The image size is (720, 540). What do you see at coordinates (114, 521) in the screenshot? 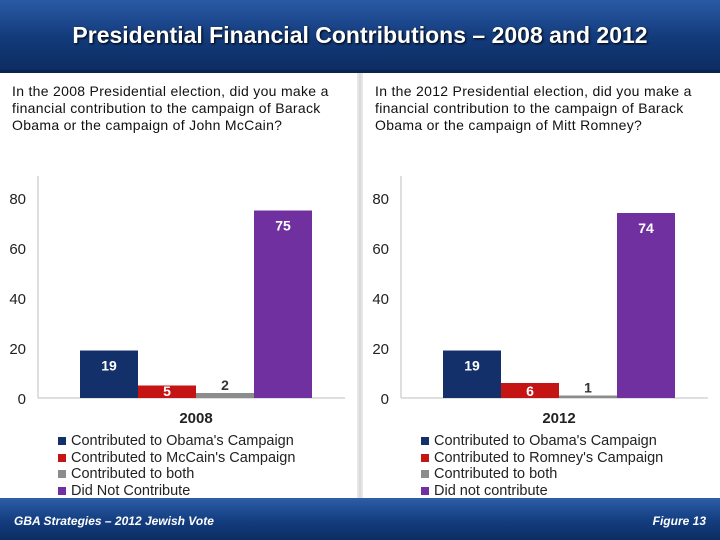
I see `footer-source: GBA Strategies – 2012 Jewish Vote` at bounding box center [114, 521].